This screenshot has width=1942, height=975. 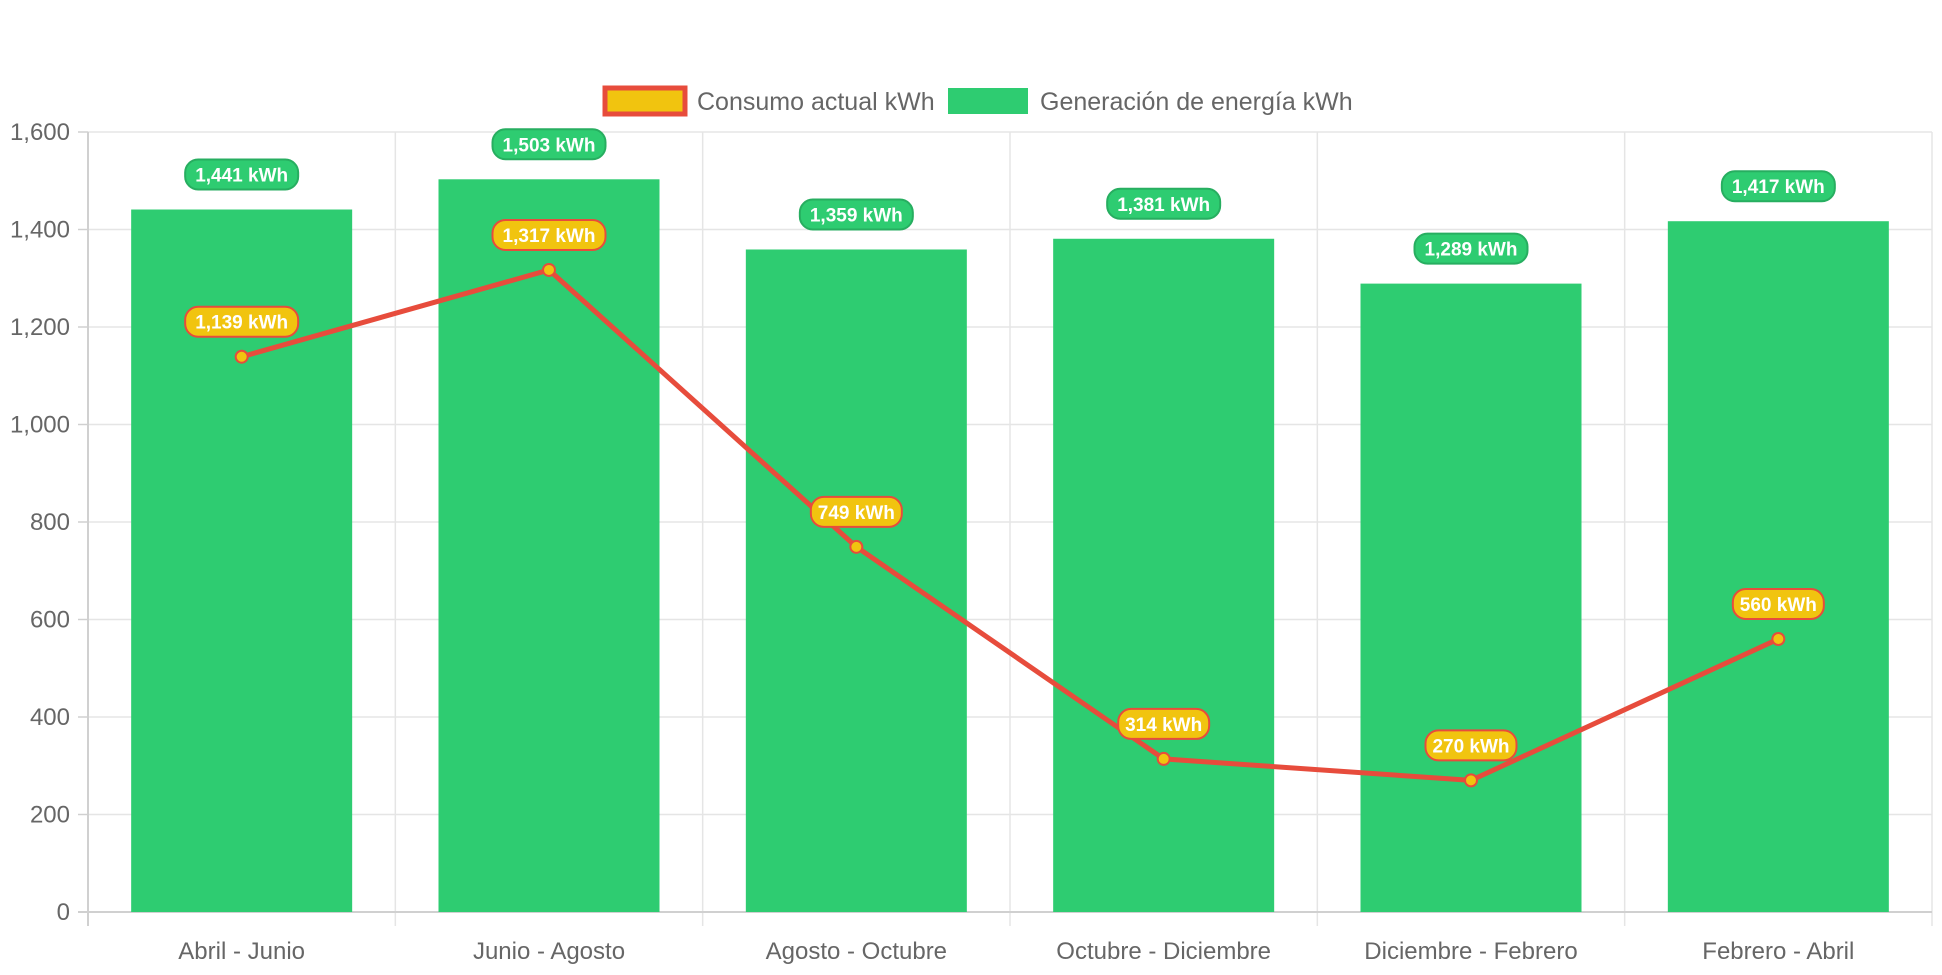 I want to click on line-data-label: 1,317 kWh, so click(x=549, y=234).